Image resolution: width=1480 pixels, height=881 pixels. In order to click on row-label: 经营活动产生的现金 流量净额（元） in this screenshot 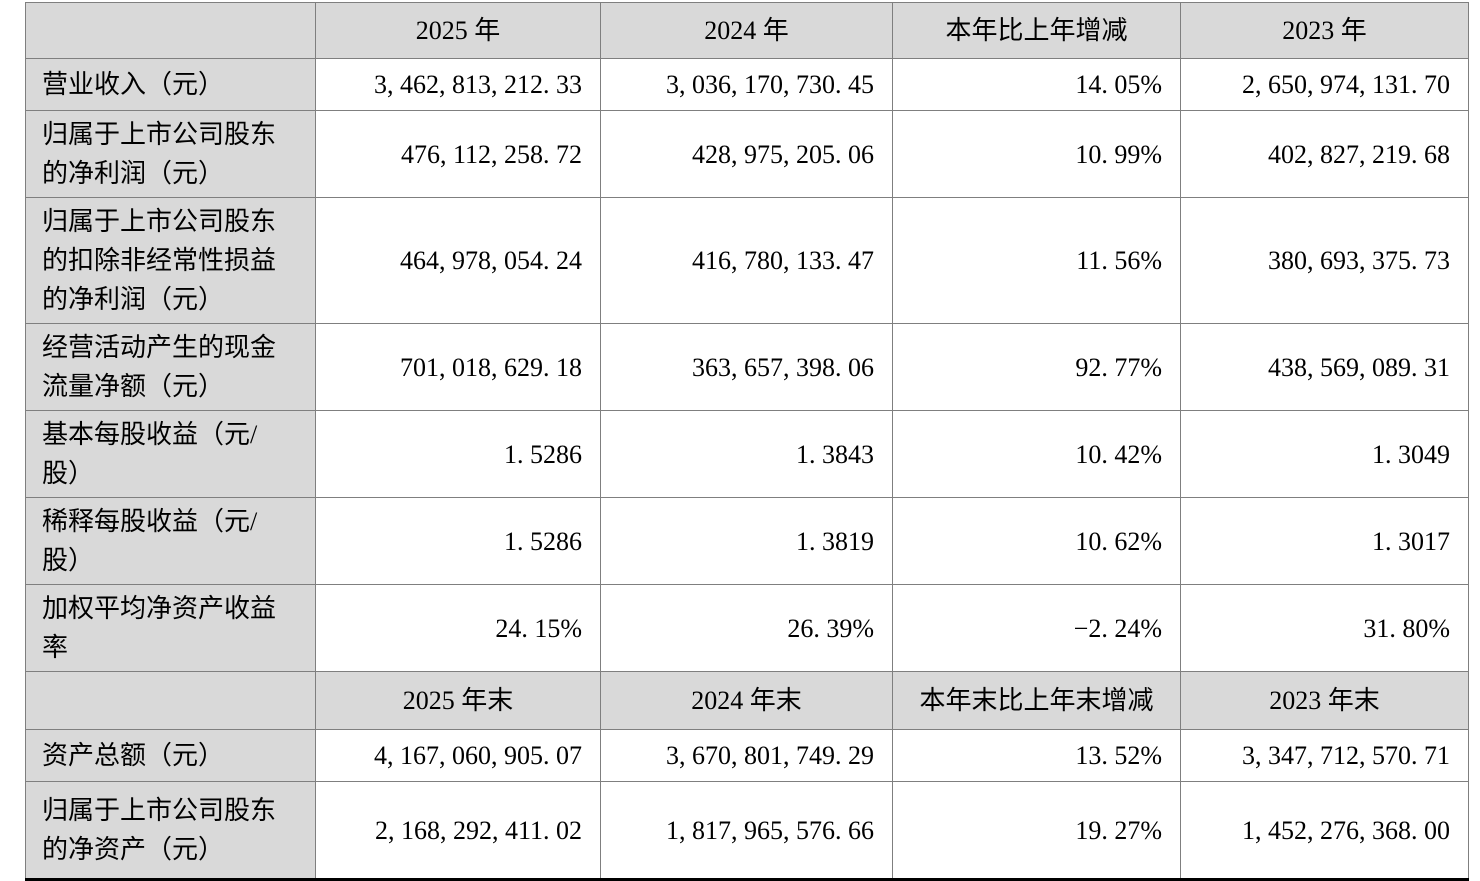, I will do `click(170, 367)`.